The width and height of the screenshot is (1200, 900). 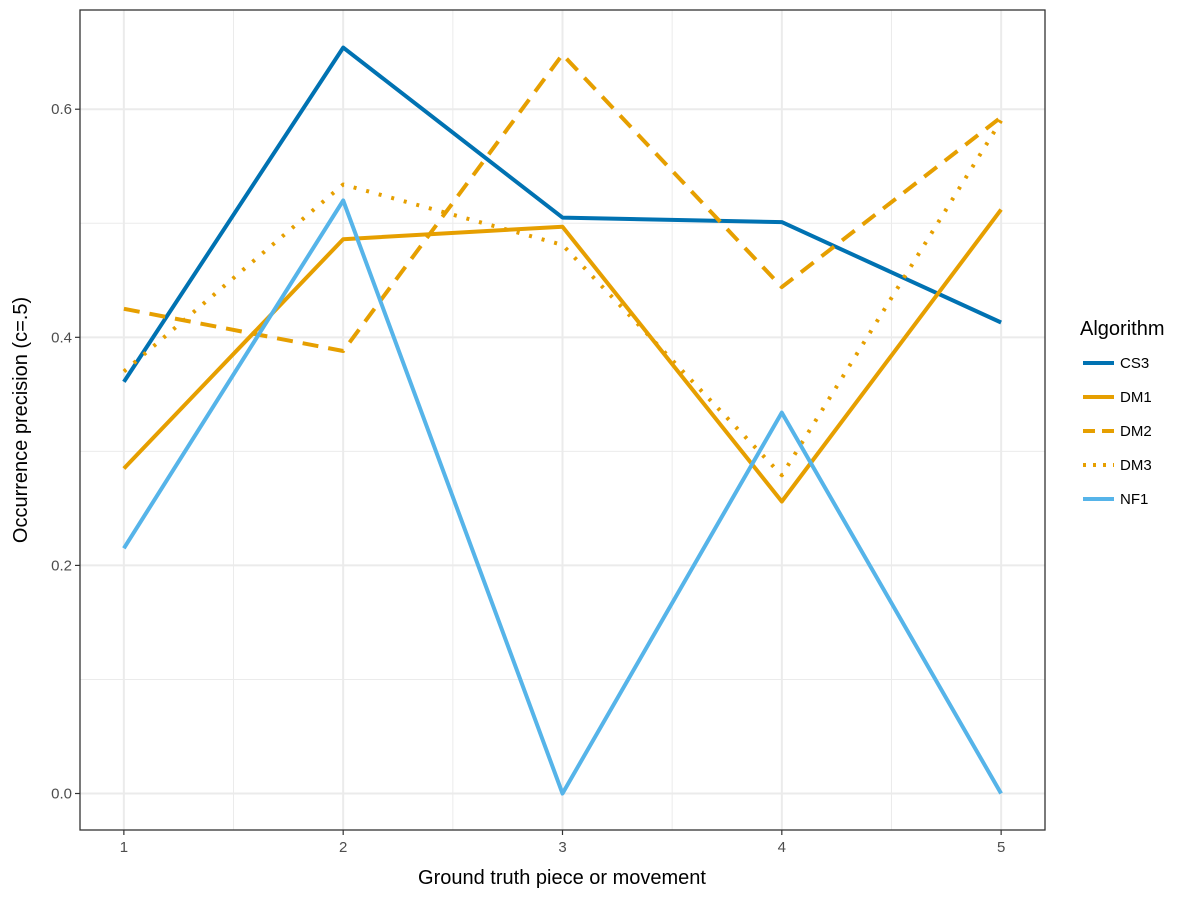 What do you see at coordinates (61, 565) in the screenshot?
I see `y-tick-label: 0.2` at bounding box center [61, 565].